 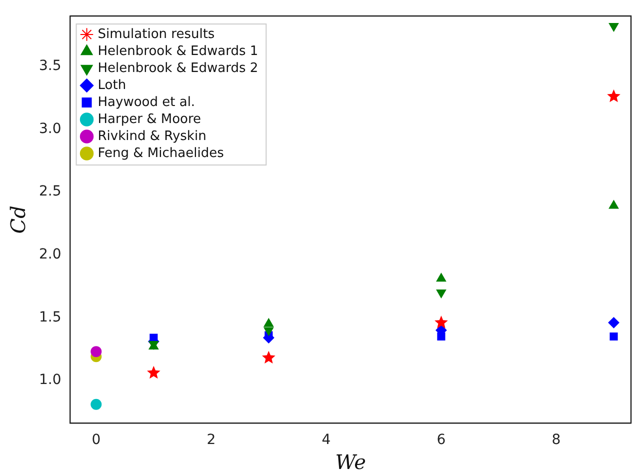 What do you see at coordinates (50, 66) in the screenshot?
I see `y-tick-label: 3.5` at bounding box center [50, 66].